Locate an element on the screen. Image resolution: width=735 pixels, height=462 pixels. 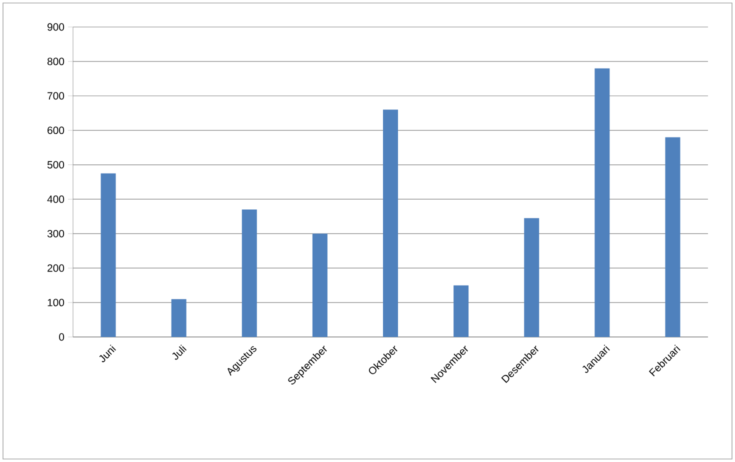
y-tick-label: 400 is located at coordinates (55, 199).